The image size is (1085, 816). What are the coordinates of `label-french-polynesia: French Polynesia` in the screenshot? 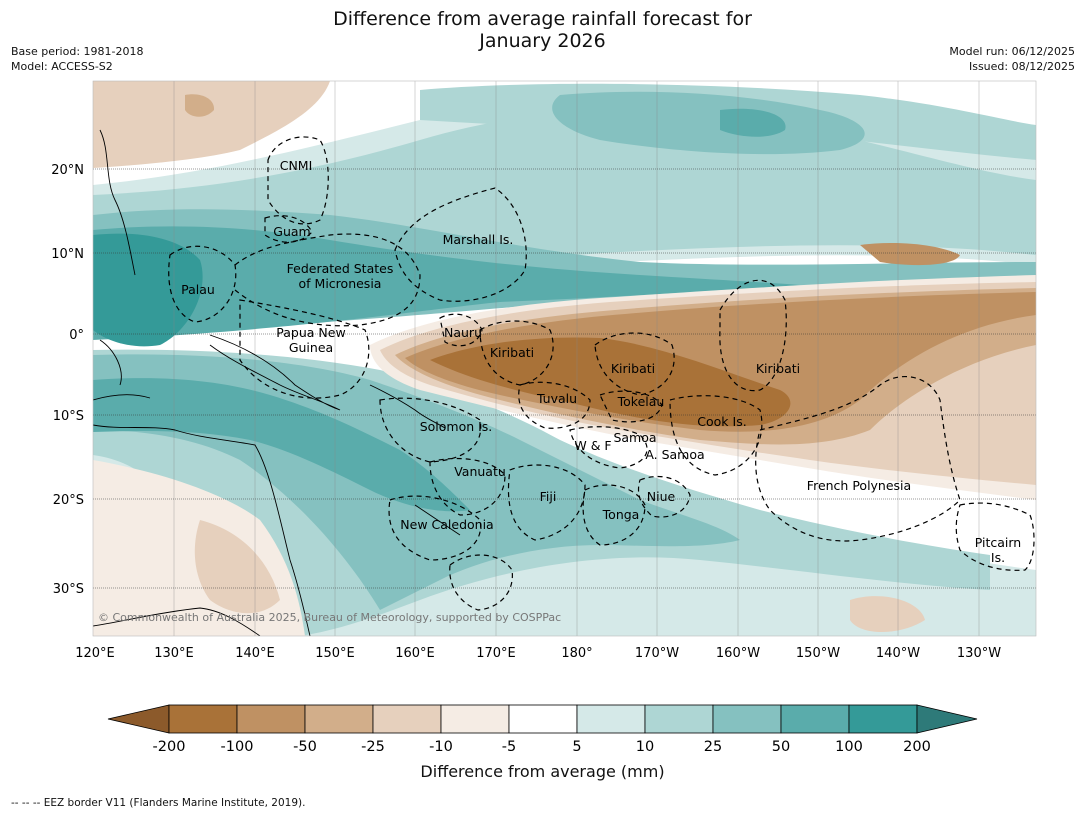 It's located at (859, 485).